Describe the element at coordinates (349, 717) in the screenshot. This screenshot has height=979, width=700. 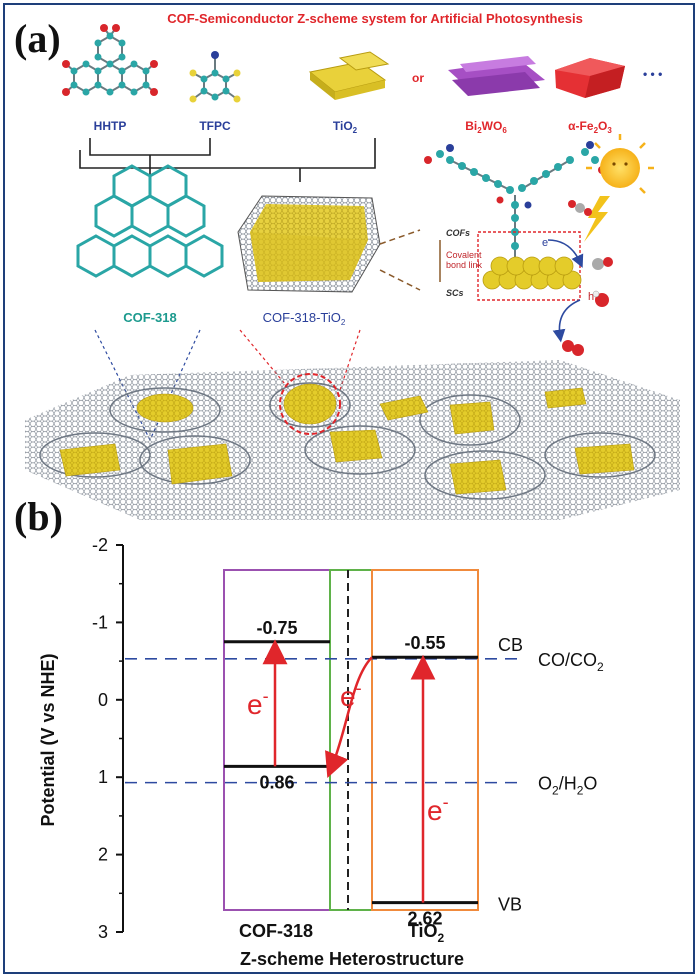
I see `z-scheme-transfer-arrow` at that location.